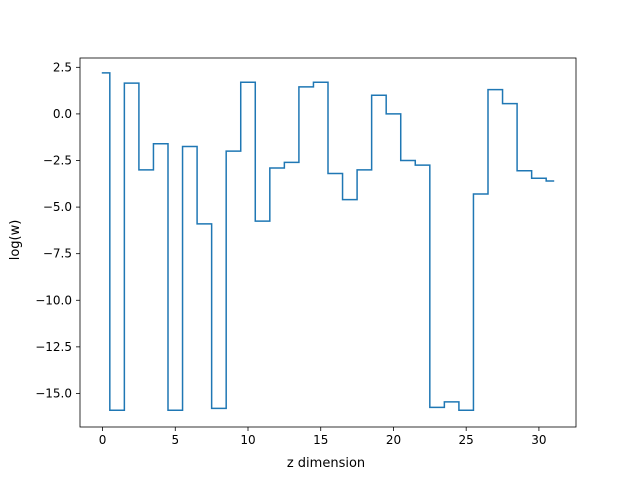 The height and width of the screenshot is (484, 640). Describe the element at coordinates (15, 240) in the screenshot. I see `y-axis-label: log(w)` at that location.